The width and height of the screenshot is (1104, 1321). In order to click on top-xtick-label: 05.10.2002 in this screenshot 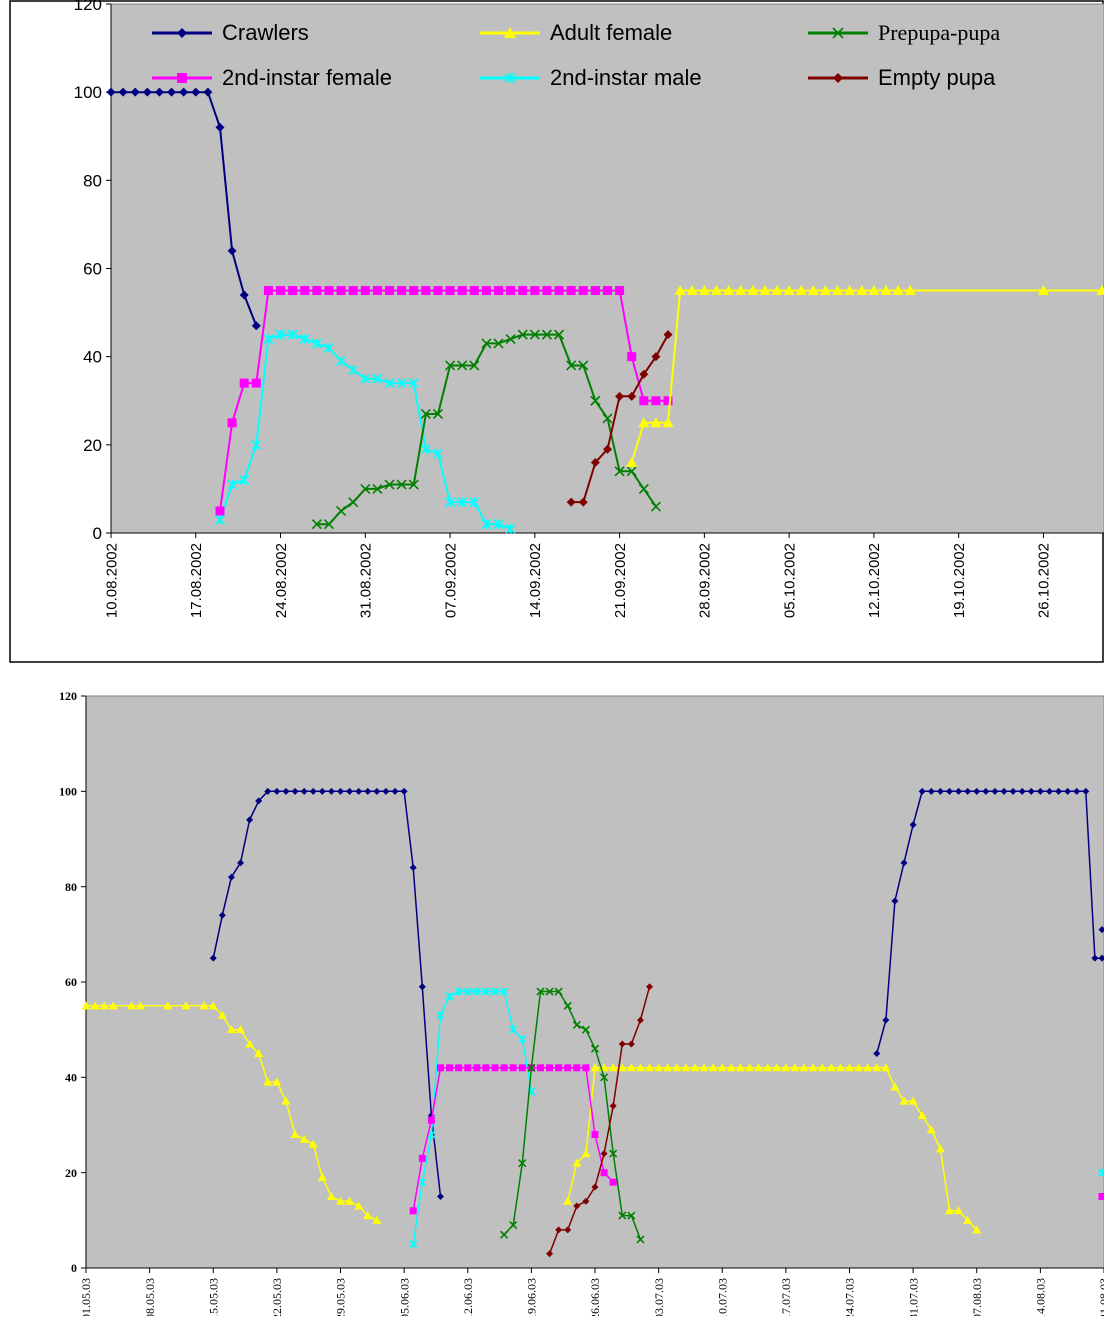, I will do `click(789, 580)`.